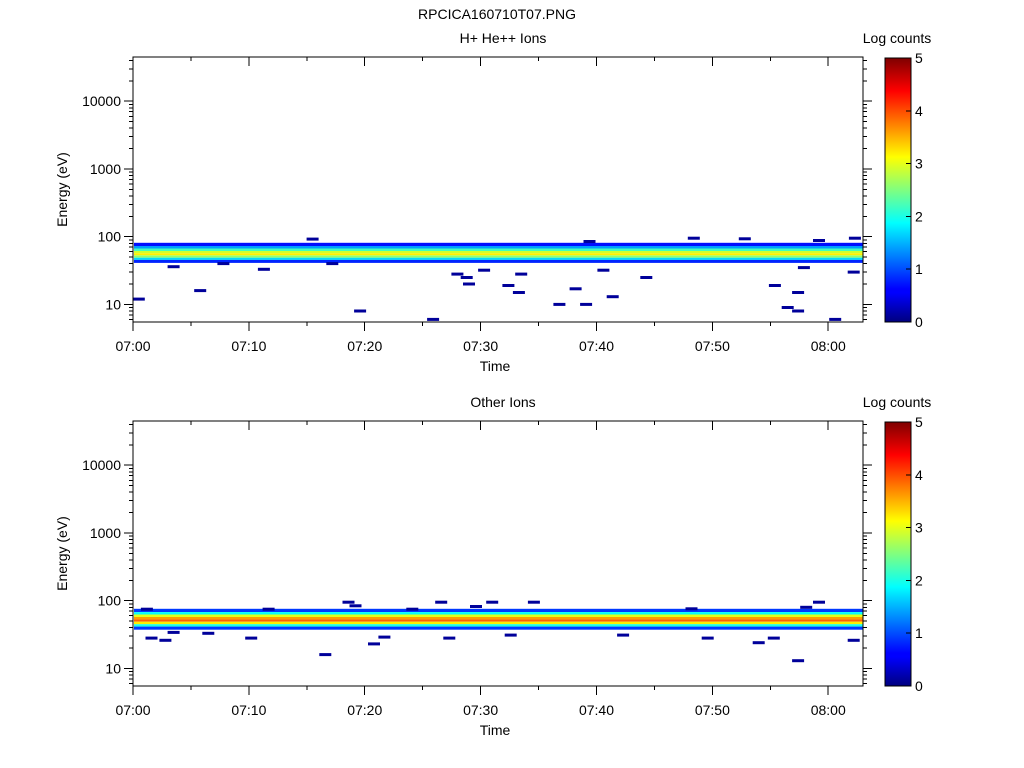  I want to click on panel-title: H+ He++ Ions, so click(503, 38).